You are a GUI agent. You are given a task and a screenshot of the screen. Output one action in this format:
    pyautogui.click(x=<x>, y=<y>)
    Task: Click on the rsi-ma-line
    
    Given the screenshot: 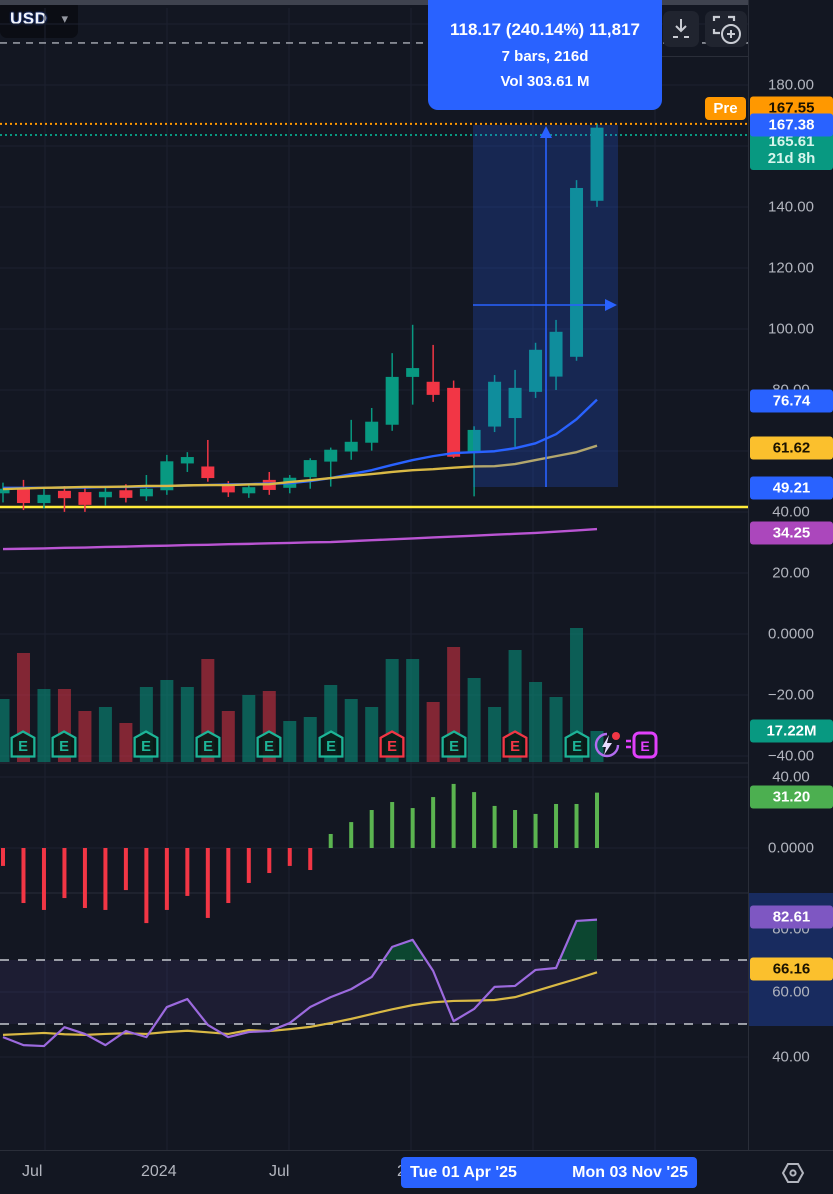 What is the action you would take?
    pyautogui.click(x=300, y=1003)
    